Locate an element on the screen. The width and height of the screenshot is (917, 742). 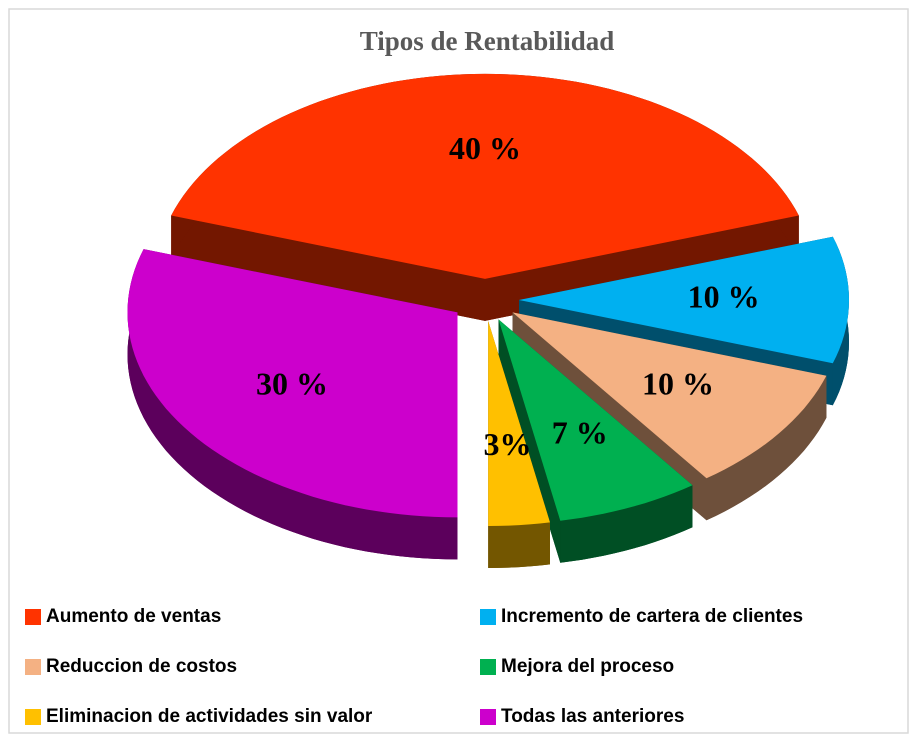
legend-label: Reduccion de costos is located at coordinates (141, 666).